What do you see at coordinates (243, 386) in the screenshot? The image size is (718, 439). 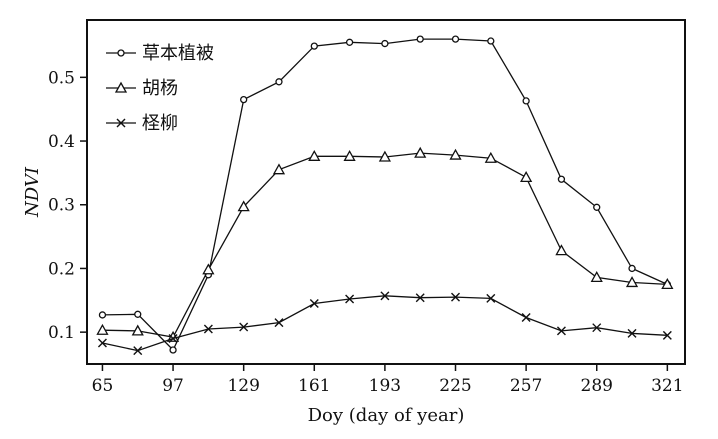 I see `x-tick-label: 129` at bounding box center [243, 386].